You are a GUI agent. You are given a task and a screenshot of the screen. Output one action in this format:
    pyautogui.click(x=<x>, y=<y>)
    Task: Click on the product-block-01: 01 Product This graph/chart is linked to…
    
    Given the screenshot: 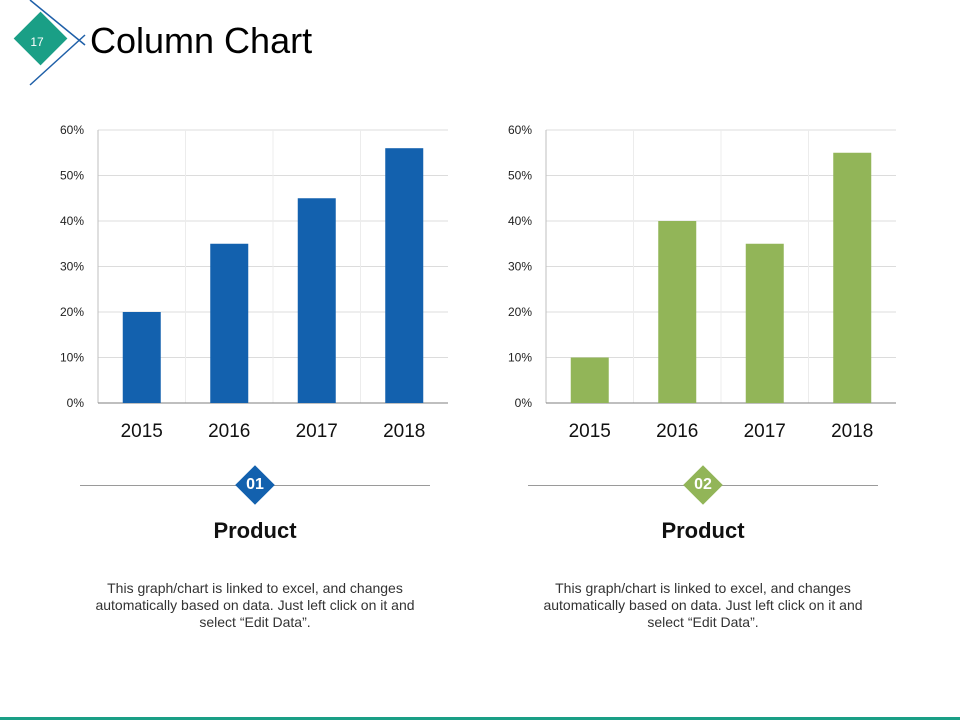 What is the action you would take?
    pyautogui.click(x=255, y=550)
    